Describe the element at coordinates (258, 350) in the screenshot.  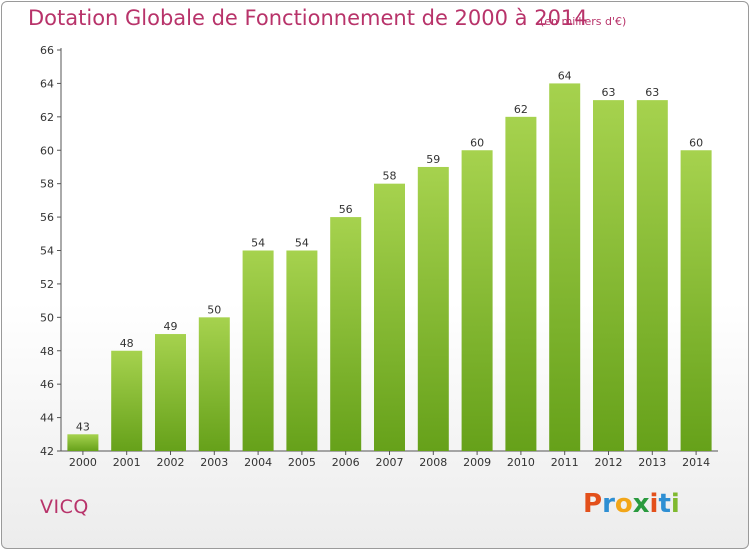
I see `bar-2004` at that location.